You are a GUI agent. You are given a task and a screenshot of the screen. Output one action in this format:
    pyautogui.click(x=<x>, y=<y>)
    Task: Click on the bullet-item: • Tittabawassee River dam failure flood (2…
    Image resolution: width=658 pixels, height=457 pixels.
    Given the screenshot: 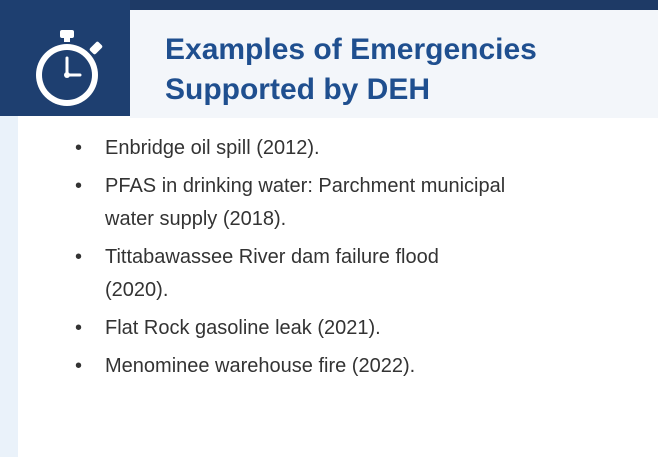 What is the action you would take?
    pyautogui.click(x=360, y=274)
    